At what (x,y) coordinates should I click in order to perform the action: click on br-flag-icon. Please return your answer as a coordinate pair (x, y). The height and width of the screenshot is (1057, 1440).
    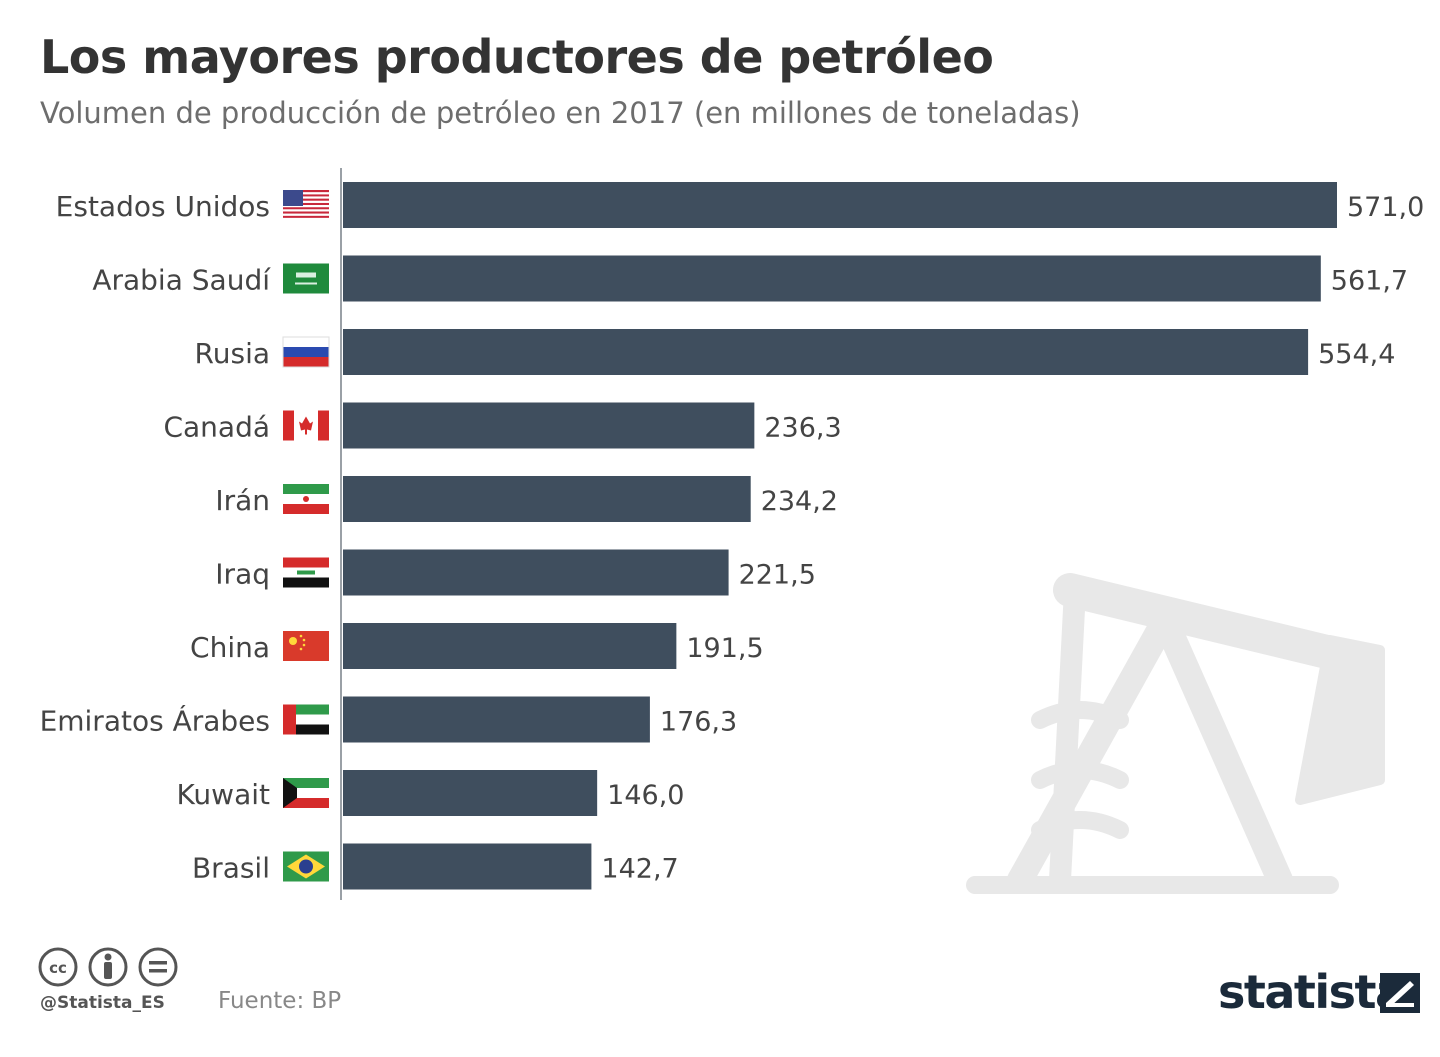
    Looking at the image, I should click on (306, 866).